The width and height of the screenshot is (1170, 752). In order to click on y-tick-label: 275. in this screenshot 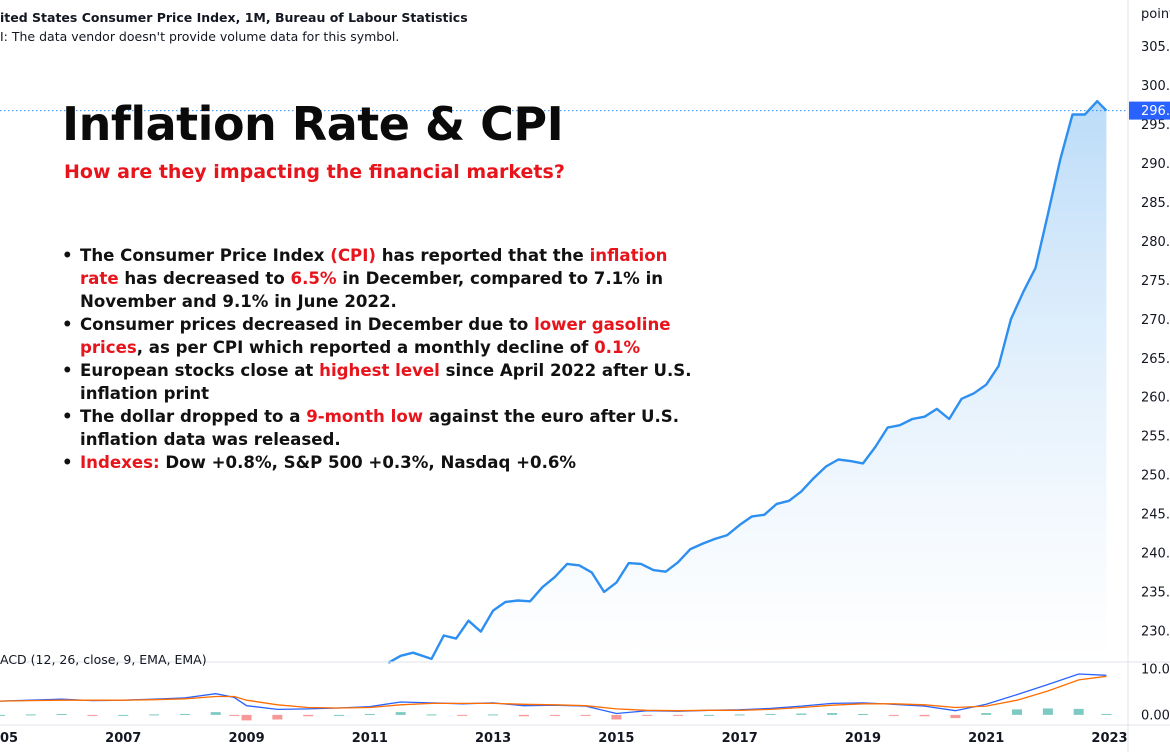, I will do `click(1155, 281)`.